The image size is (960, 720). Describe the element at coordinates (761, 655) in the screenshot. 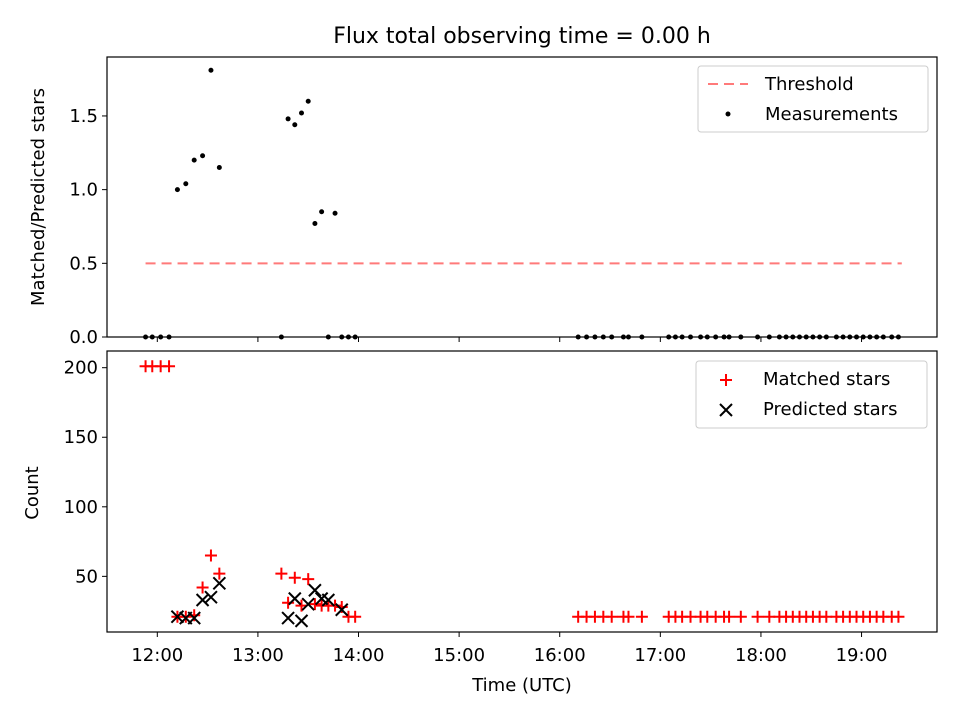

I see `x-tick-label: 18:00` at that location.